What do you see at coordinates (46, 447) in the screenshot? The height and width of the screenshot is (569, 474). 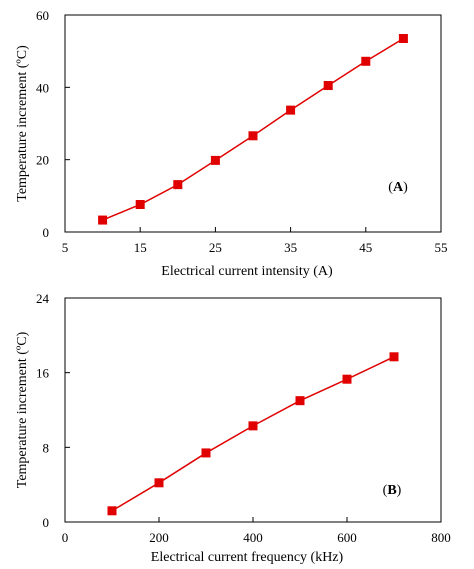 I see `y-tick-label: 8` at bounding box center [46, 447].